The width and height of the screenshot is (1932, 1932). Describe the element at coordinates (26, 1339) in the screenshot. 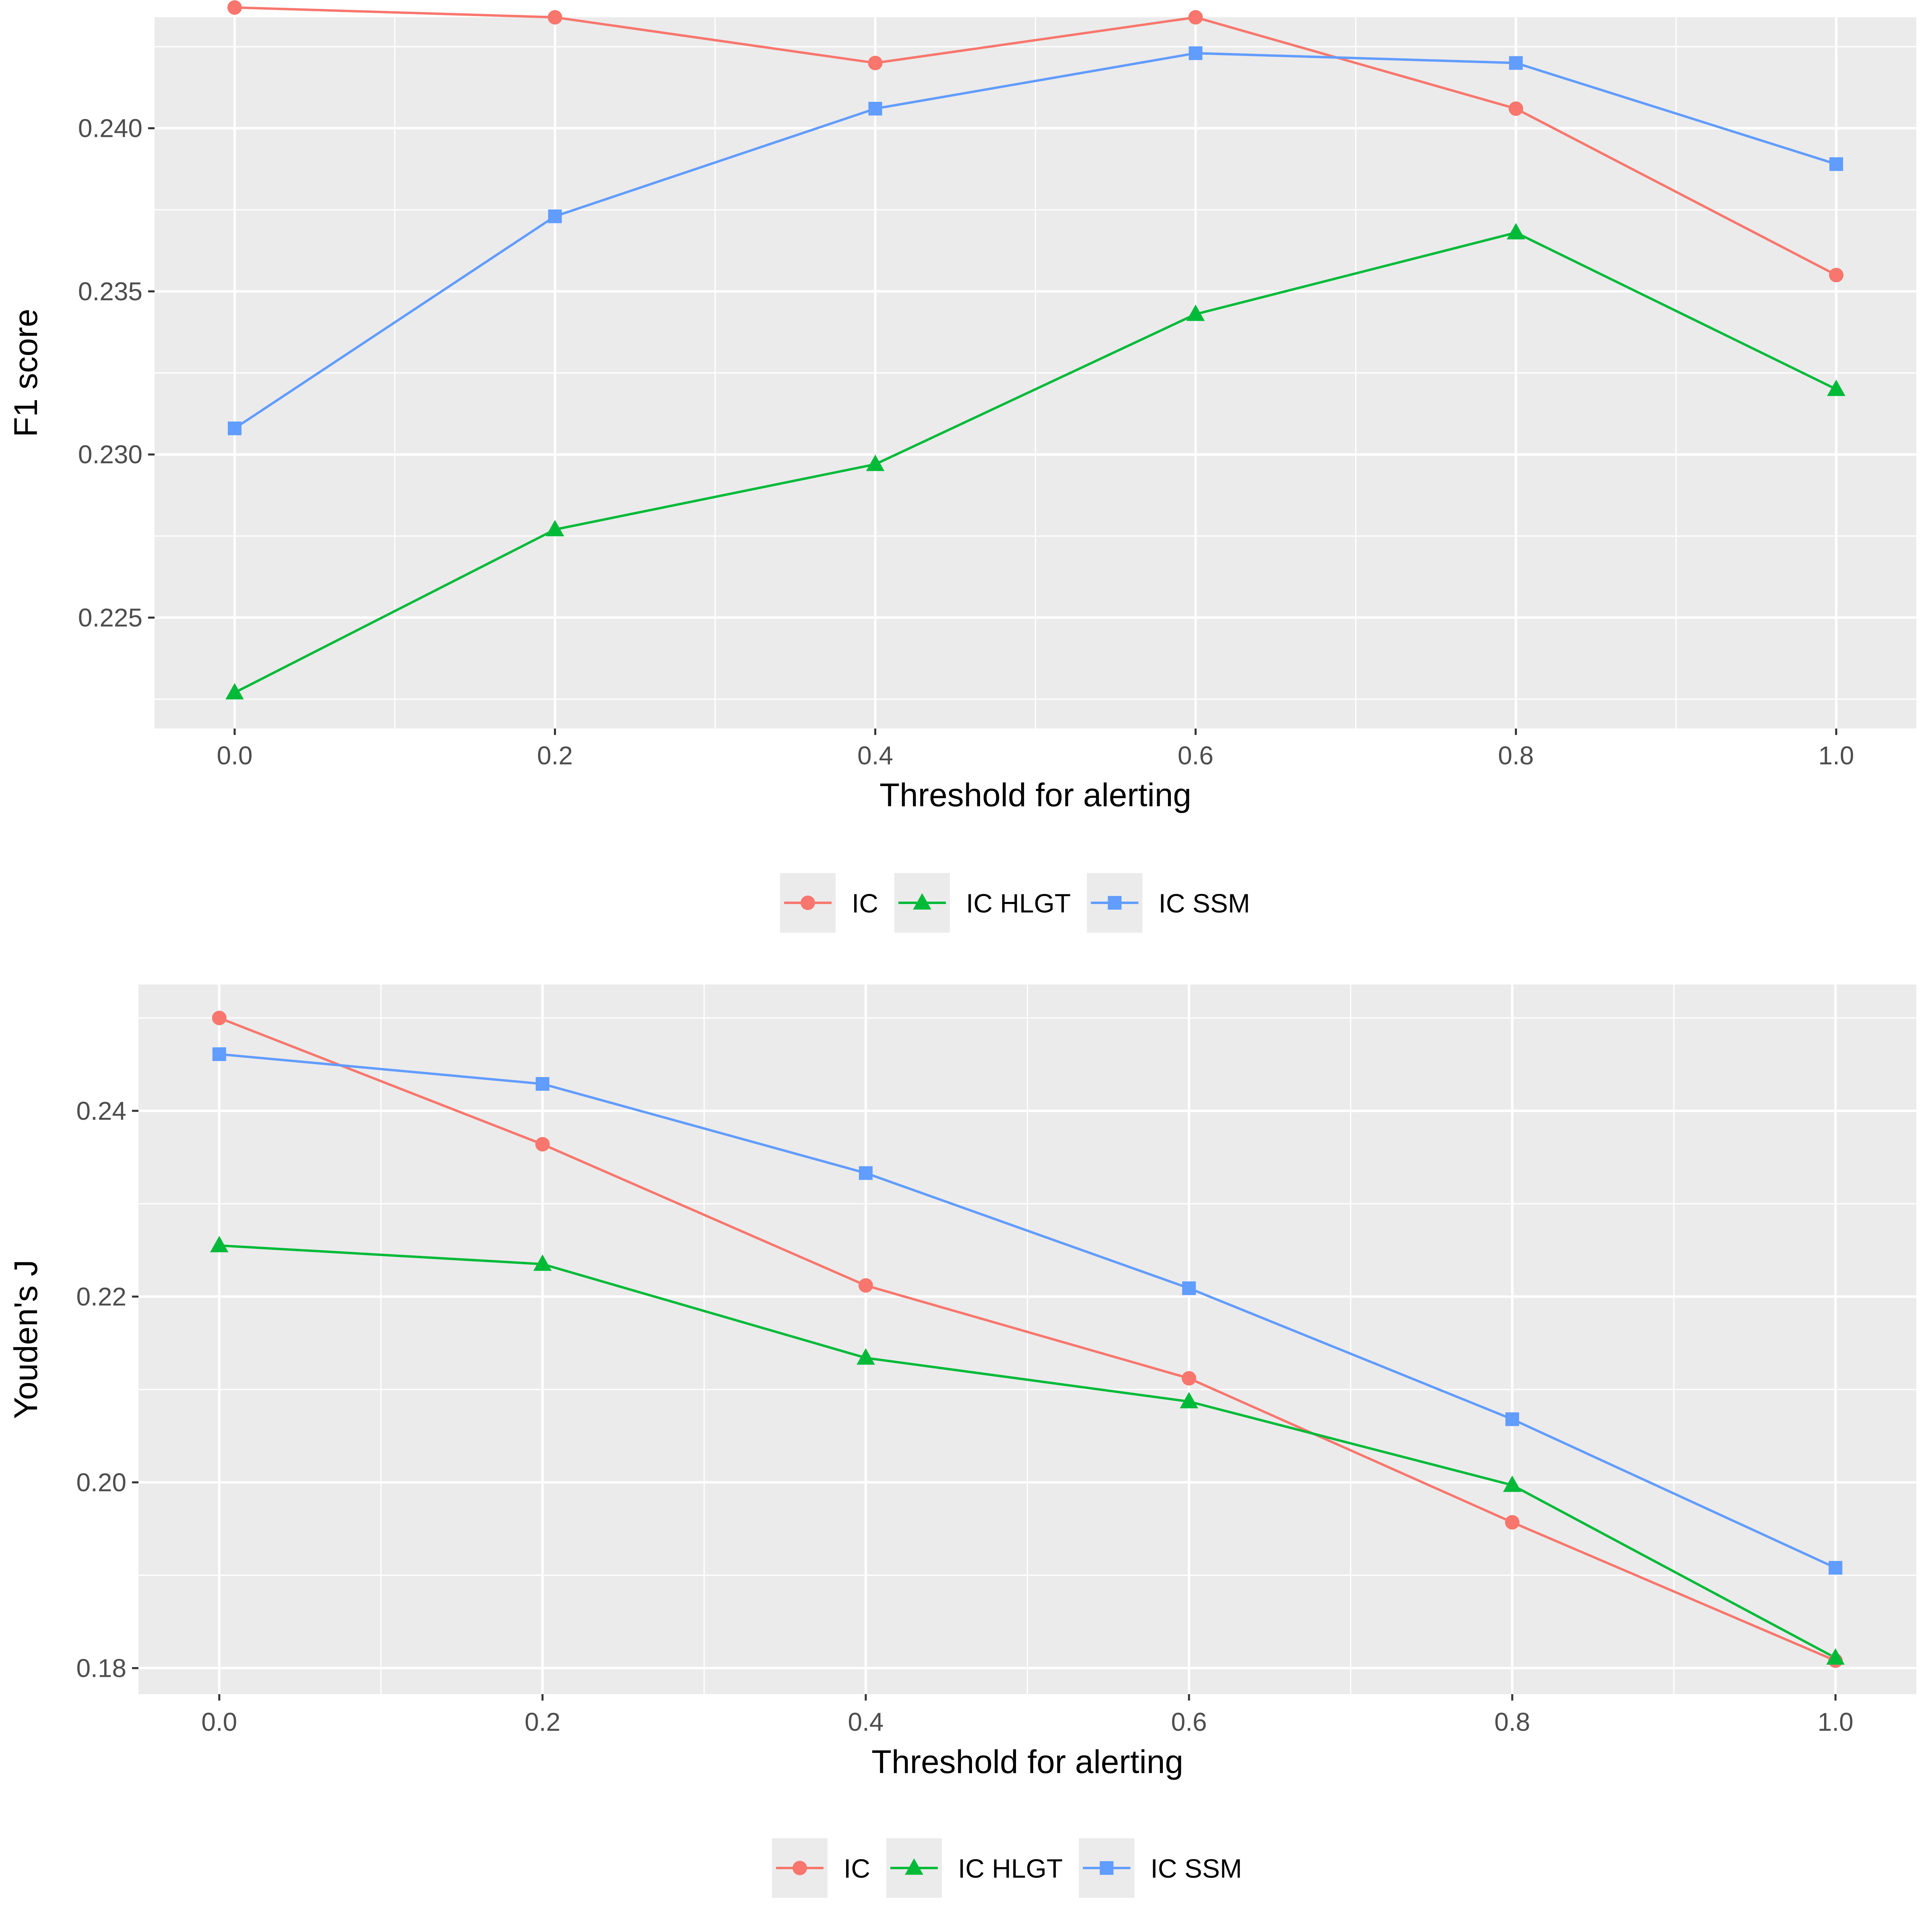

I see `y-axis-title: Youden's J` at that location.